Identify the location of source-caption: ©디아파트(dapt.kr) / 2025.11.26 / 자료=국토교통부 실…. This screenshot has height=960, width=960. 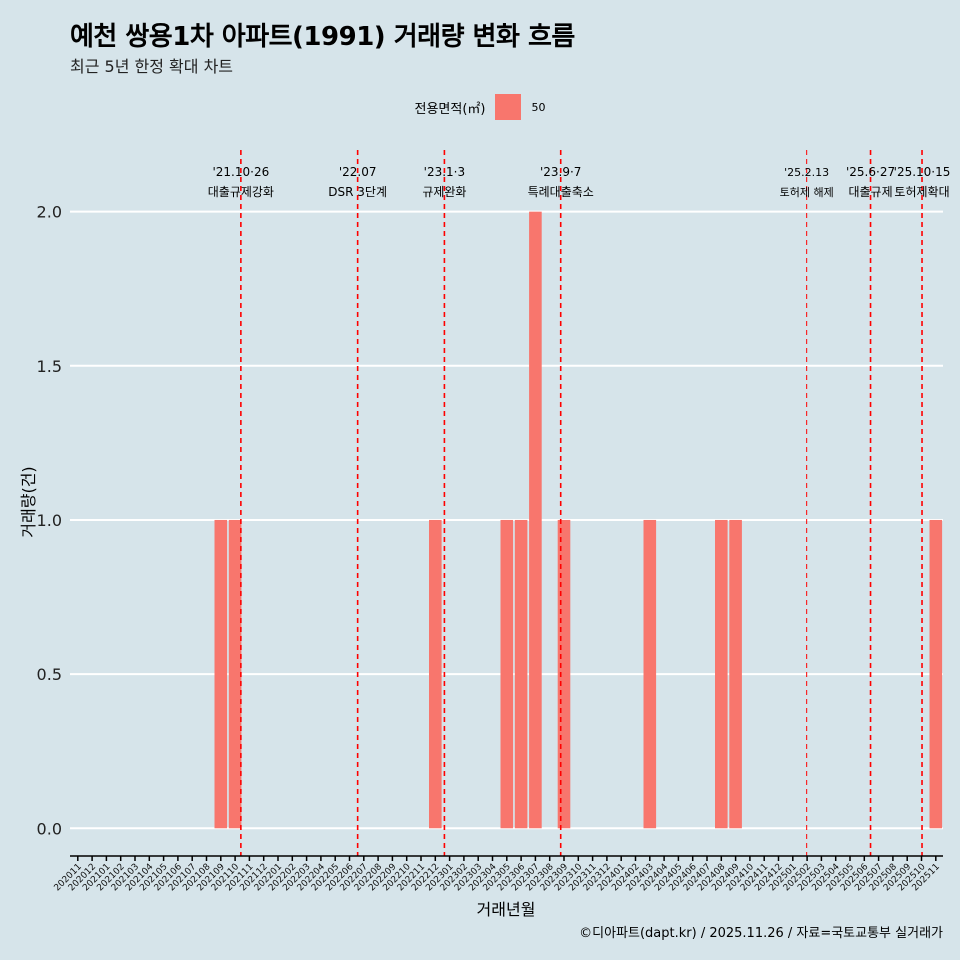
(761, 933).